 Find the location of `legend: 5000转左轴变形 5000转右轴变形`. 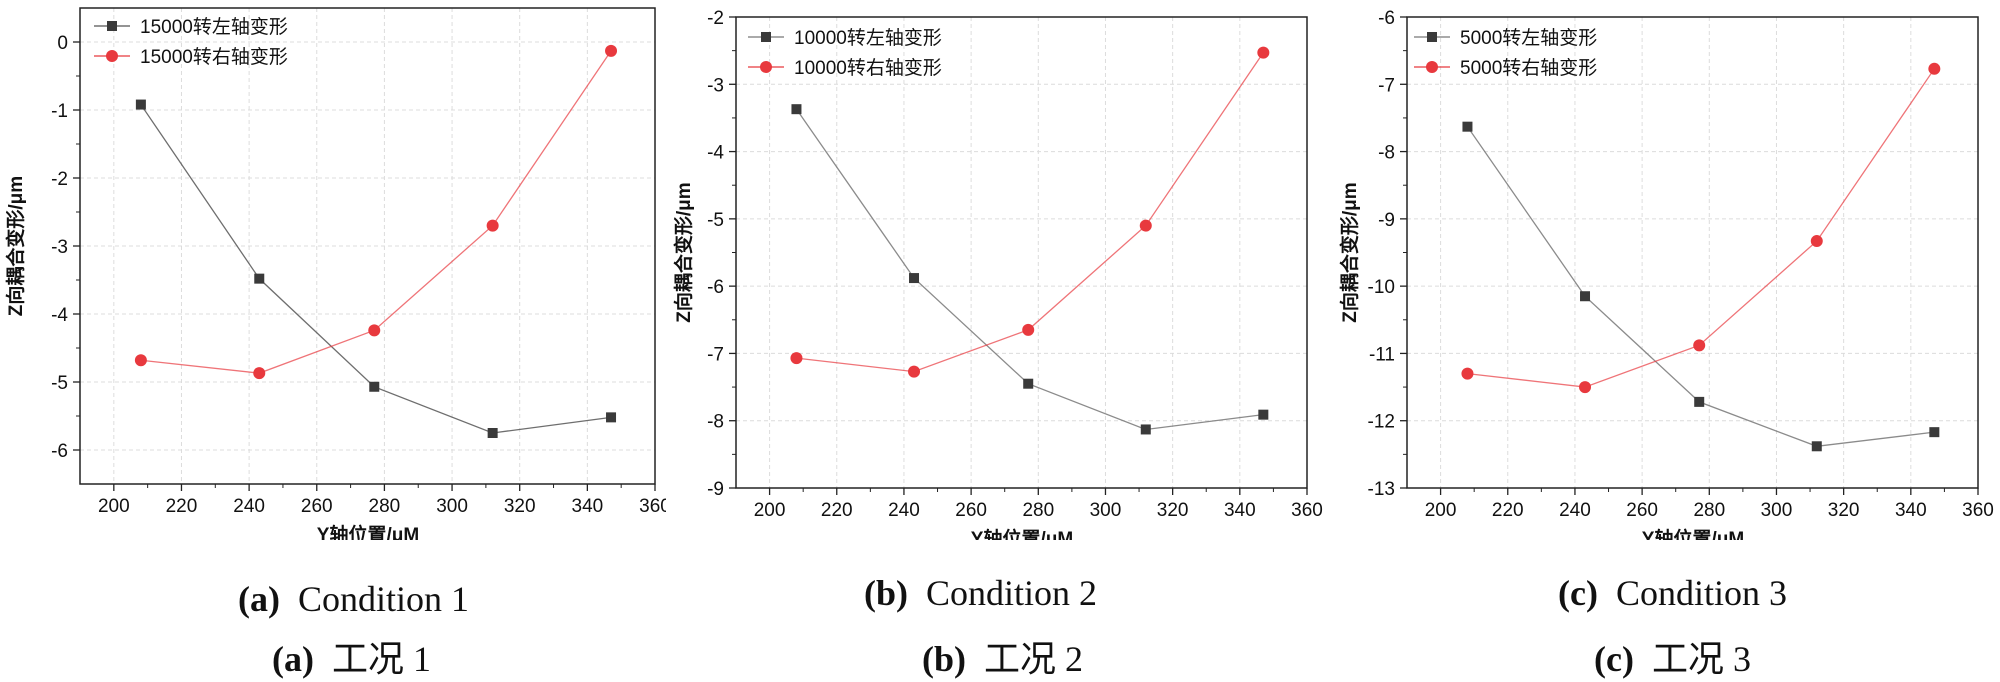

legend: 5000转左轴变形 5000转右轴变形 is located at coordinates (1505, 53).